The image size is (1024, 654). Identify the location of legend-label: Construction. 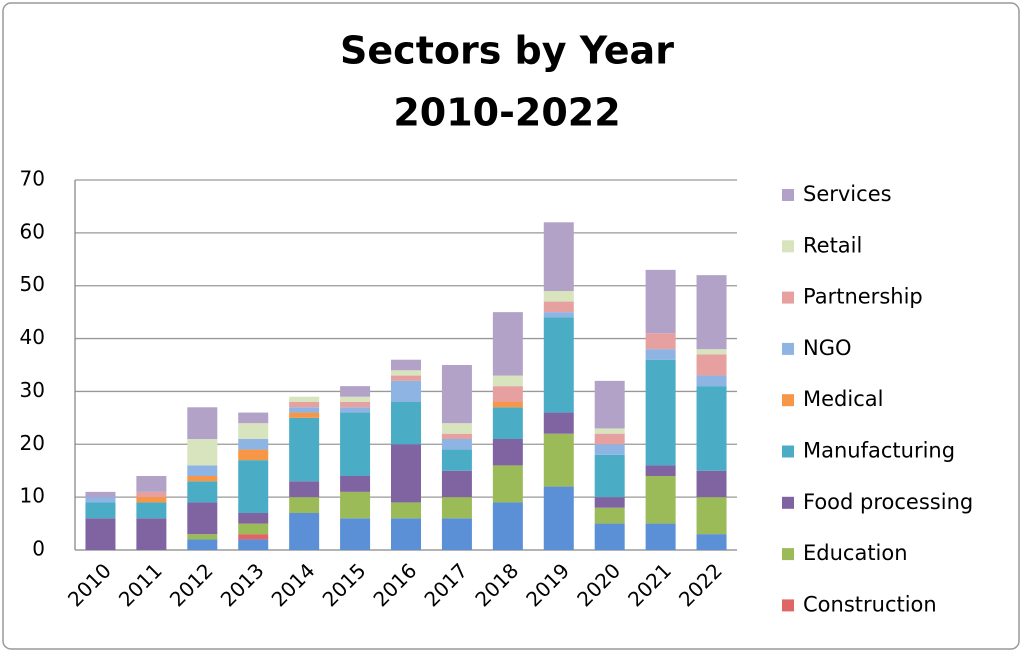
(870, 604).